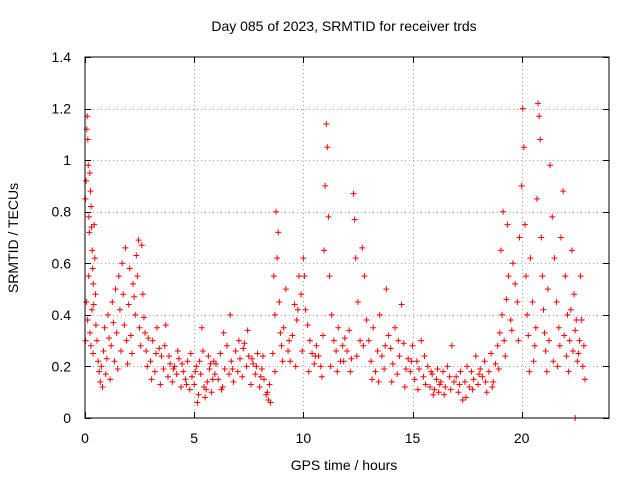  I want to click on y-tick-label: 1.2, so click(62, 109).